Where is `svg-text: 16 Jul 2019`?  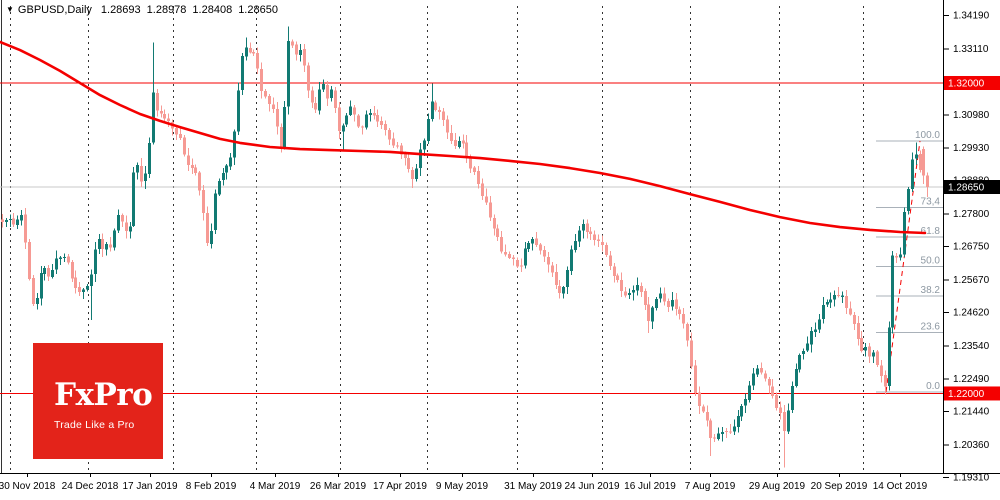
svg-text: 16 Jul 2019 is located at coordinates (650, 486).